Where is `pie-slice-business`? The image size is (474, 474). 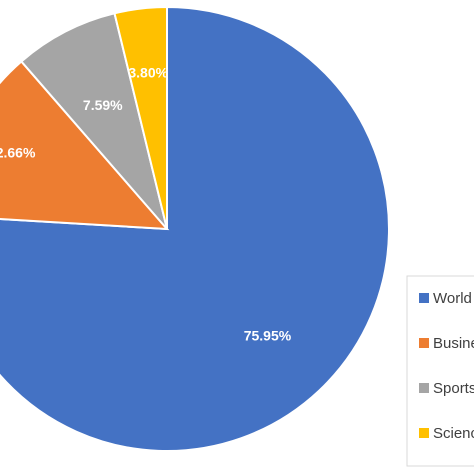 pie-slice-business is located at coordinates (85, 145).